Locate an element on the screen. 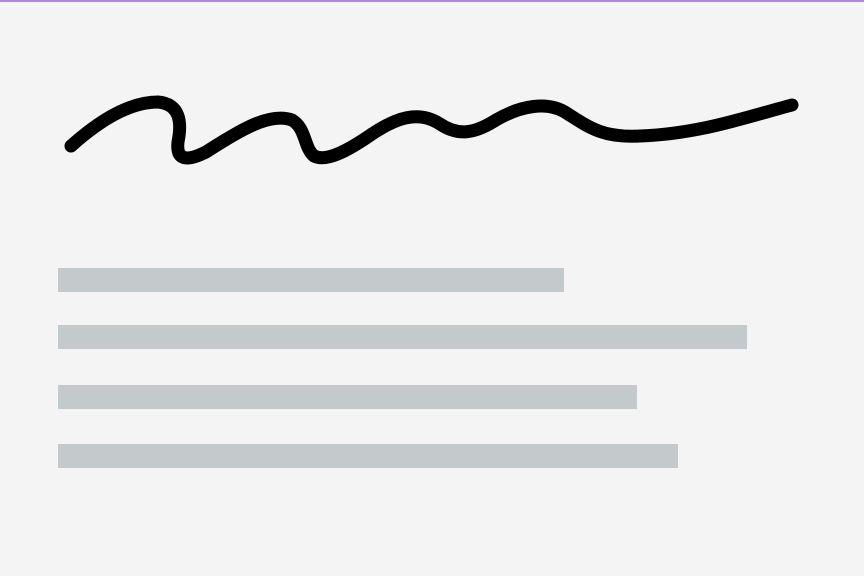  signature-scribble-icon is located at coordinates (431, 130).